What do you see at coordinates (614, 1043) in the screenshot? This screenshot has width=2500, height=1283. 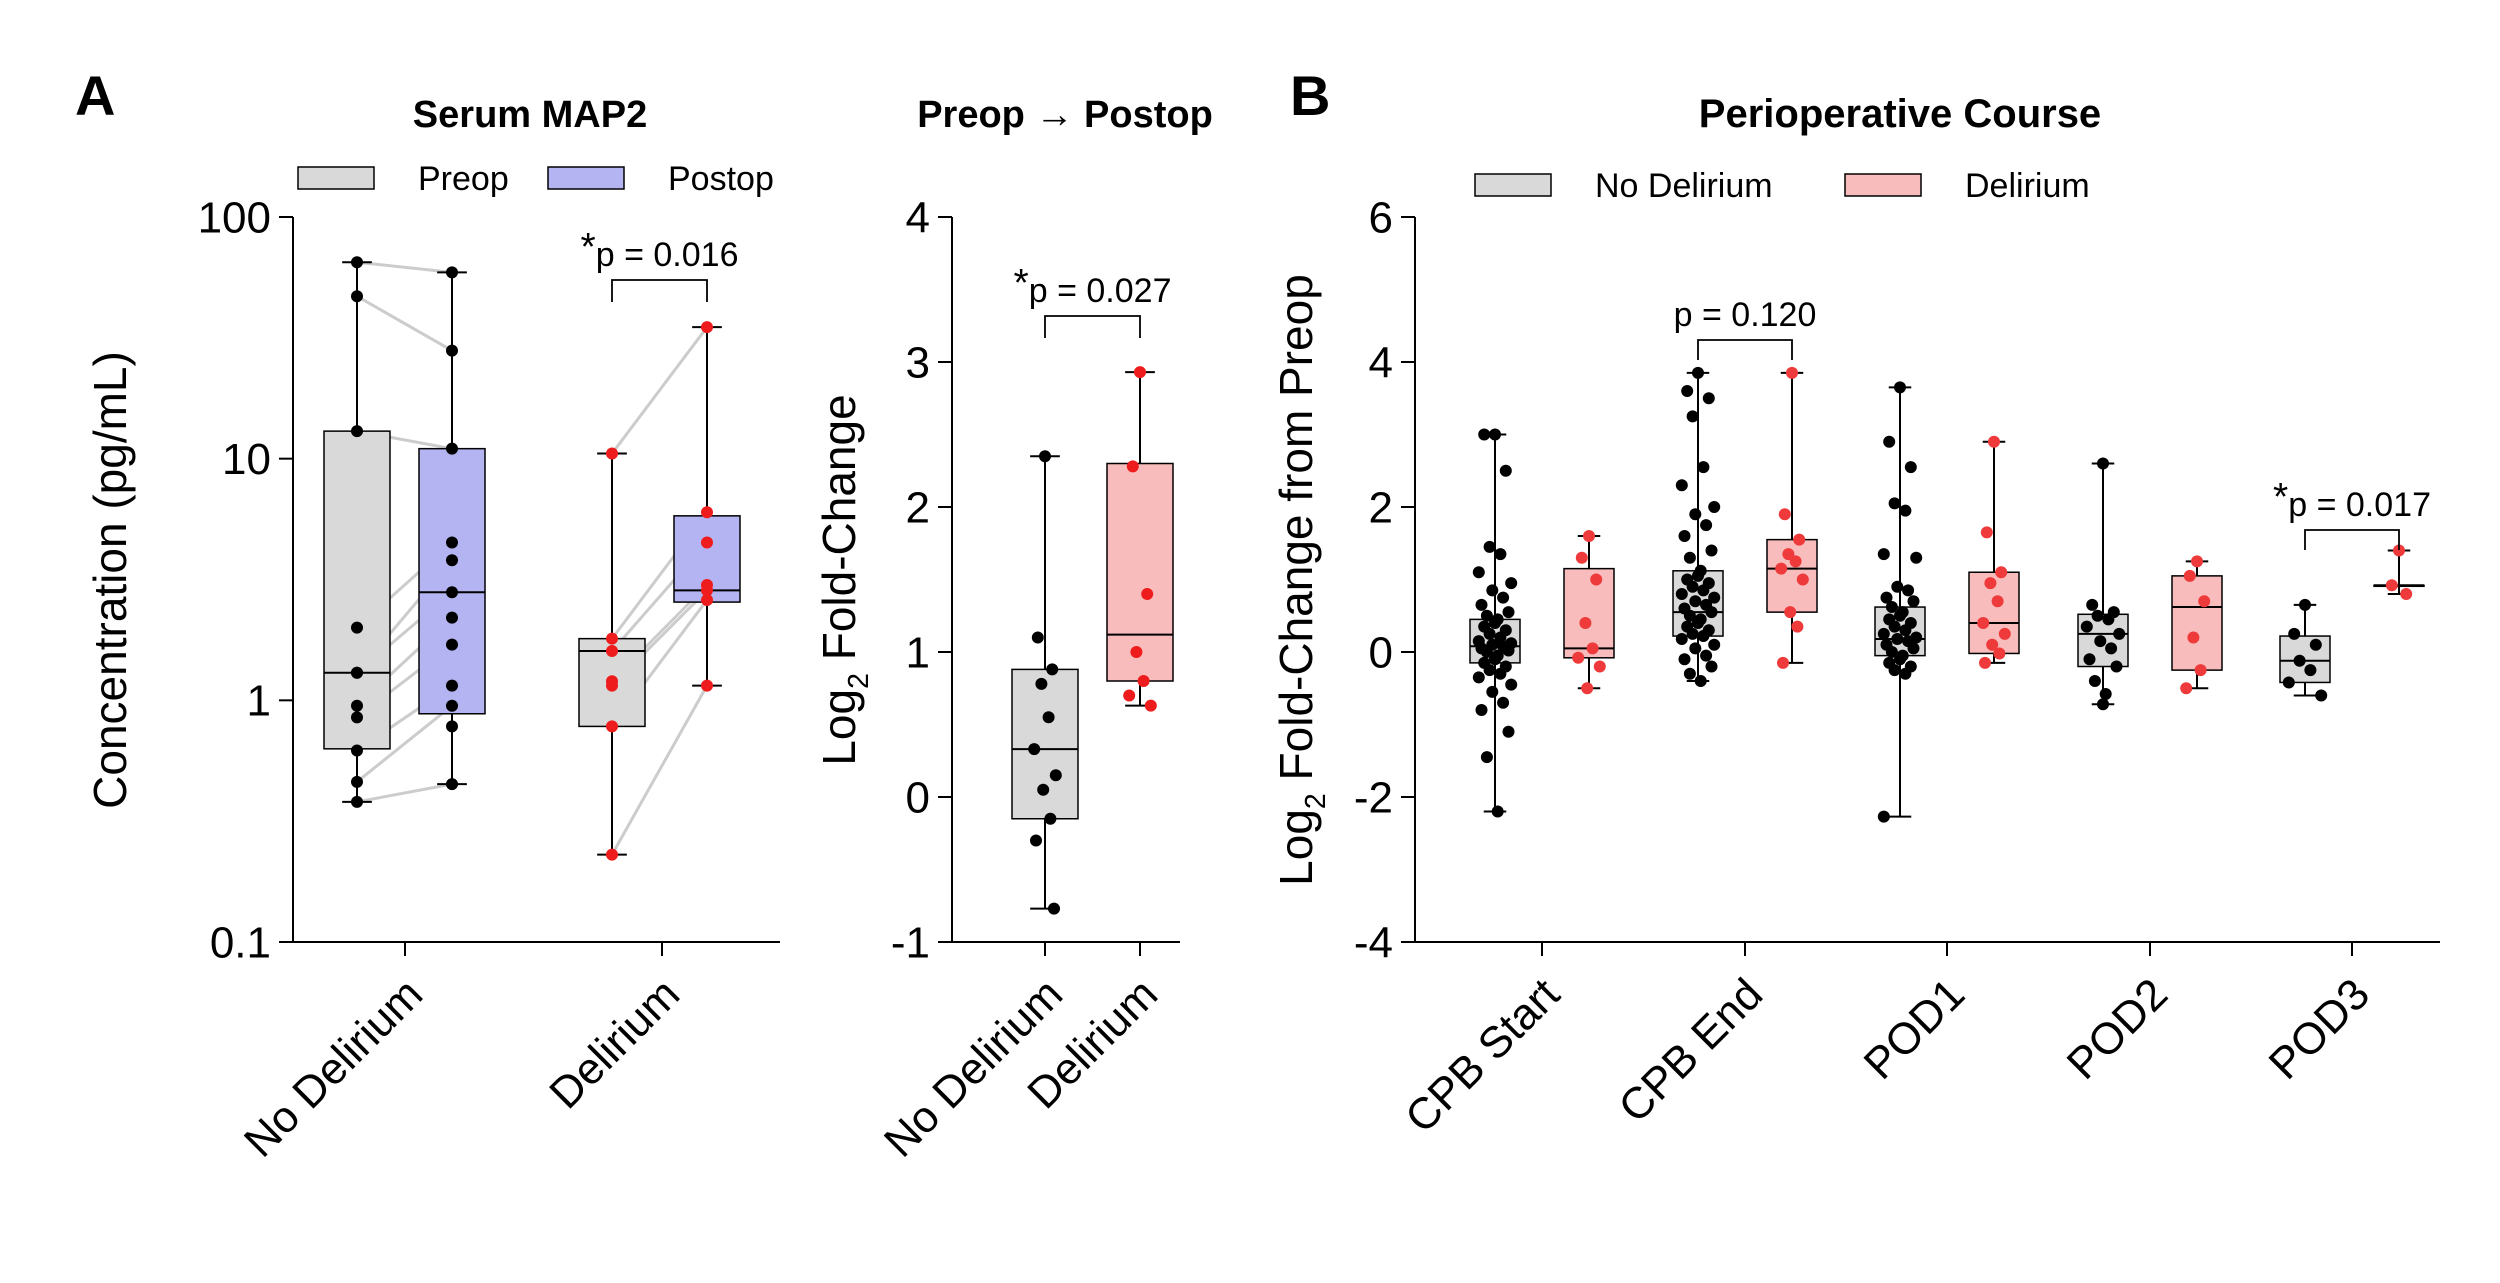 I see `serum-map2-x-tick-label: Delirium` at bounding box center [614, 1043].